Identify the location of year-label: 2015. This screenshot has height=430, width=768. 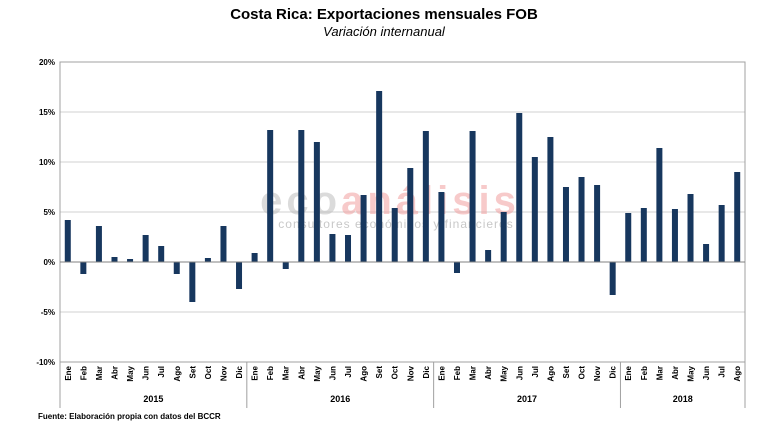
(153, 399).